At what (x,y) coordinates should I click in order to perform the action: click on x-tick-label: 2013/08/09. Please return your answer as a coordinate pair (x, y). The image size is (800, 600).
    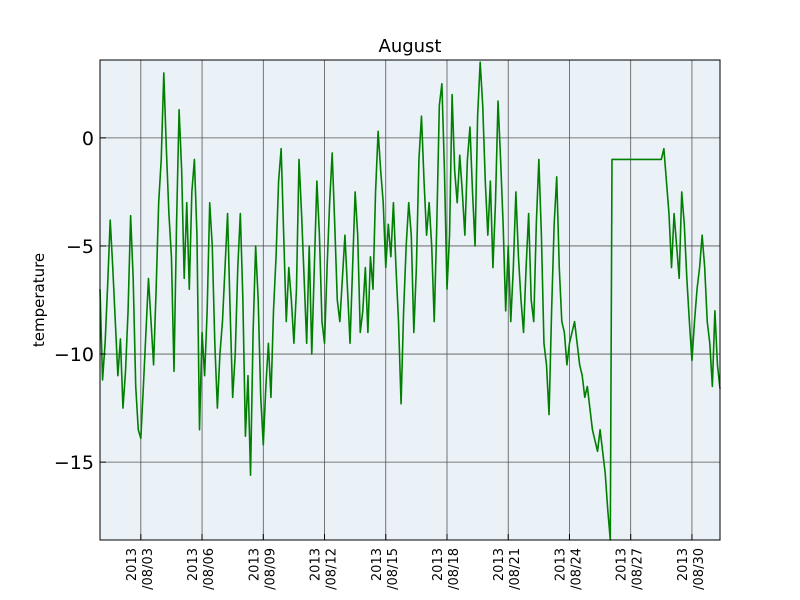
    Looking at the image, I should click on (262, 569).